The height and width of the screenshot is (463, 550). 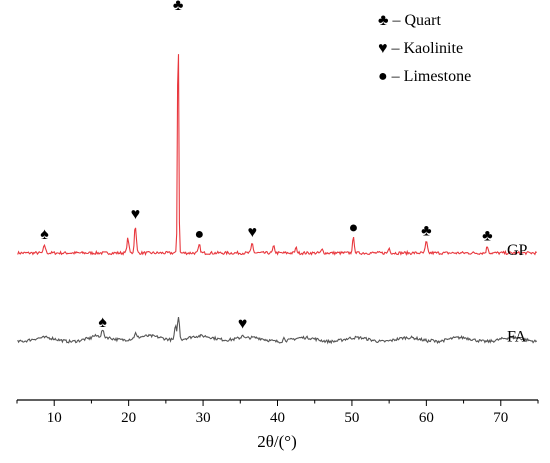 What do you see at coordinates (277, 418) in the screenshot?
I see `x-tick-label: 40` at bounding box center [277, 418].